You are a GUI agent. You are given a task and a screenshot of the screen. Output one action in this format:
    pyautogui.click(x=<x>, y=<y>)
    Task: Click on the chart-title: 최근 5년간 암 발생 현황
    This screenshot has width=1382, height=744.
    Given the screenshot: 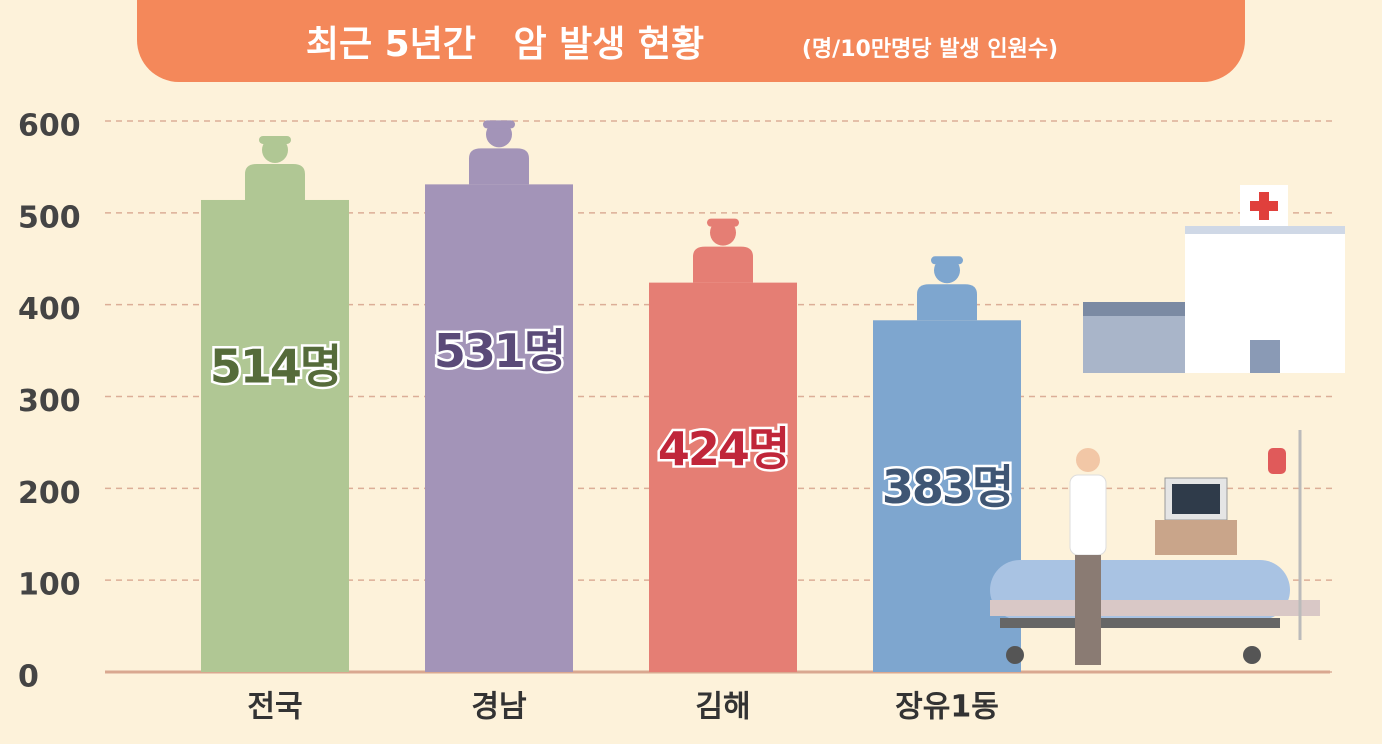 What is the action you would take?
    pyautogui.click(x=505, y=44)
    